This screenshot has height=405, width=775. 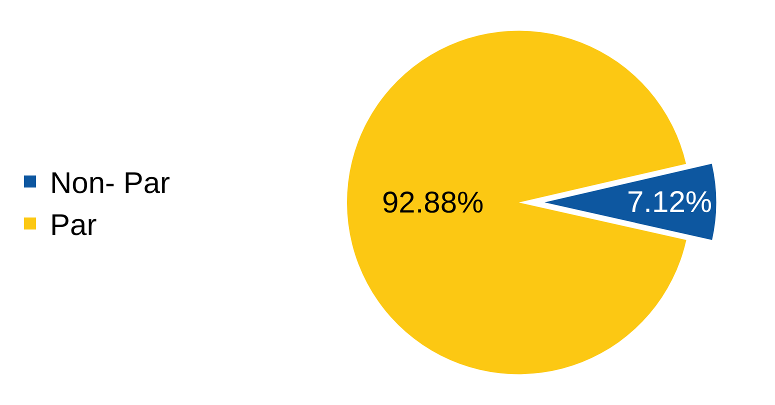 I want to click on data-label: 92.88%, so click(x=433, y=203).